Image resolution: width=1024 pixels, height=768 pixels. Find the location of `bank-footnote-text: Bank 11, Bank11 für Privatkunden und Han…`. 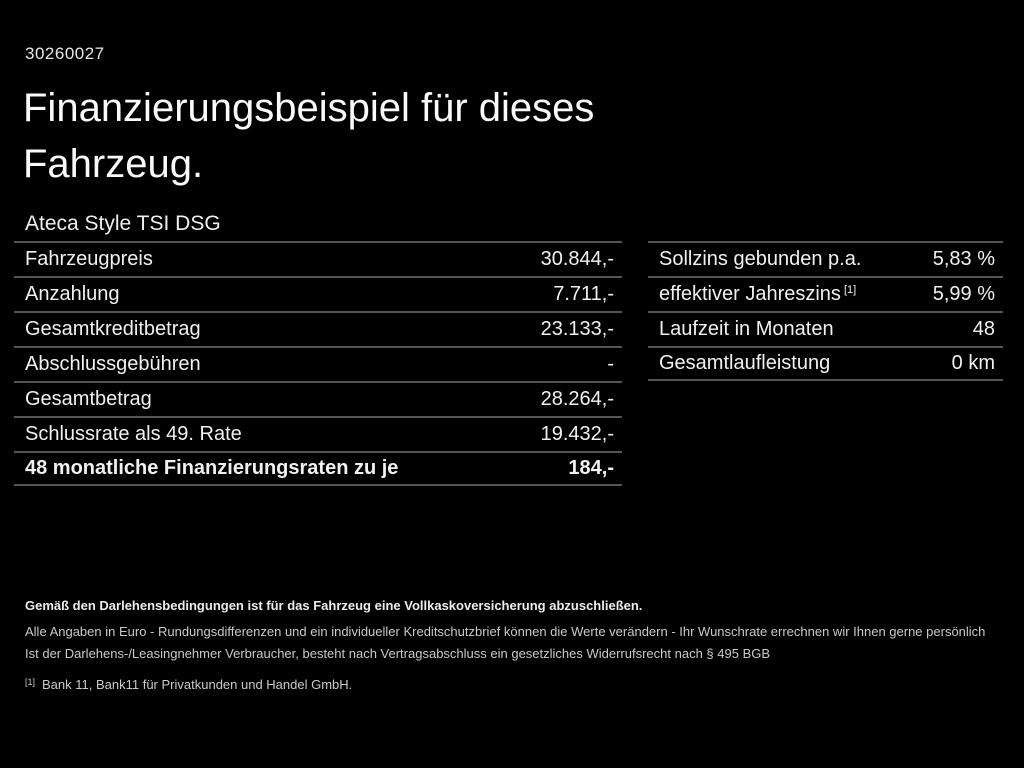

bank-footnote-text: Bank 11, Bank11 für Privatkunden und Han… is located at coordinates (197, 684).